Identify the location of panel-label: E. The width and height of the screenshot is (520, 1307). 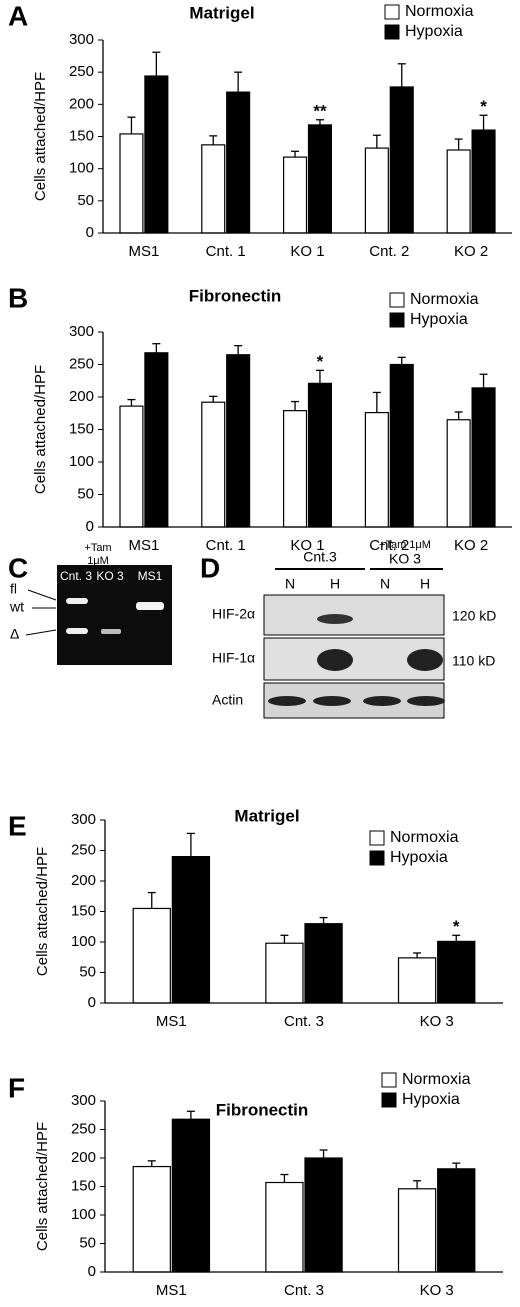
(17, 825).